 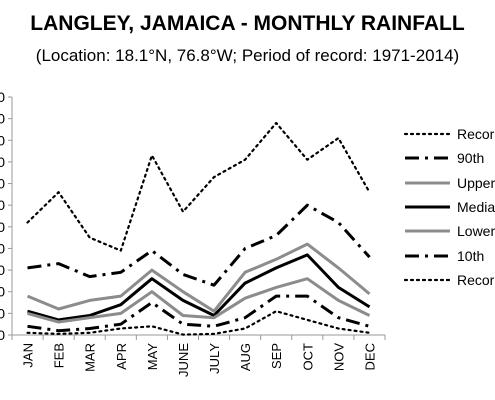 I want to click on x-tick-label: OCT, so click(x=307, y=357).